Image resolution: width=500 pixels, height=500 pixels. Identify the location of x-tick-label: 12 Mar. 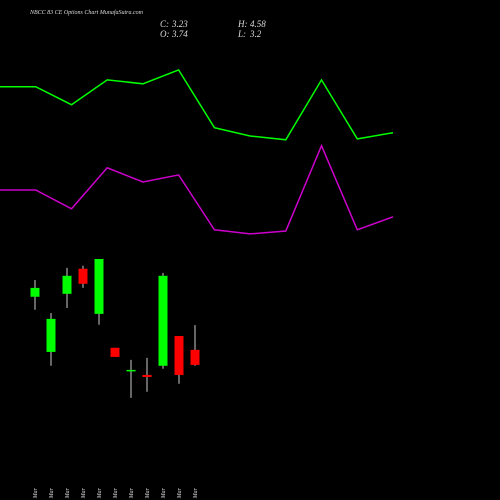
(100, 493).